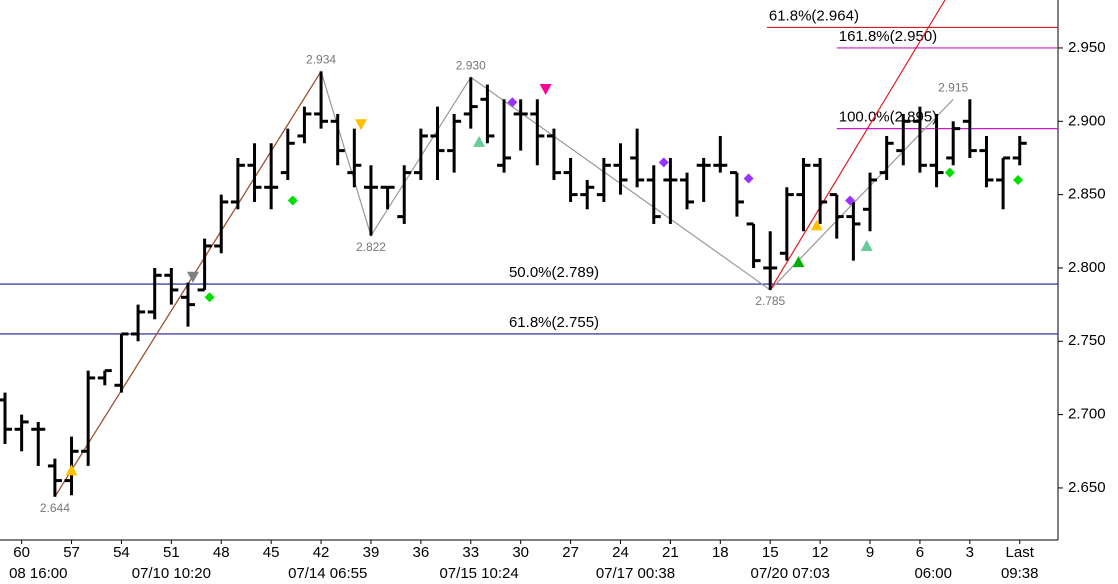 The width and height of the screenshot is (1118, 584). Describe the element at coordinates (171, 573) in the screenshot. I see `x-date-label: 07/10 10:20` at that location.